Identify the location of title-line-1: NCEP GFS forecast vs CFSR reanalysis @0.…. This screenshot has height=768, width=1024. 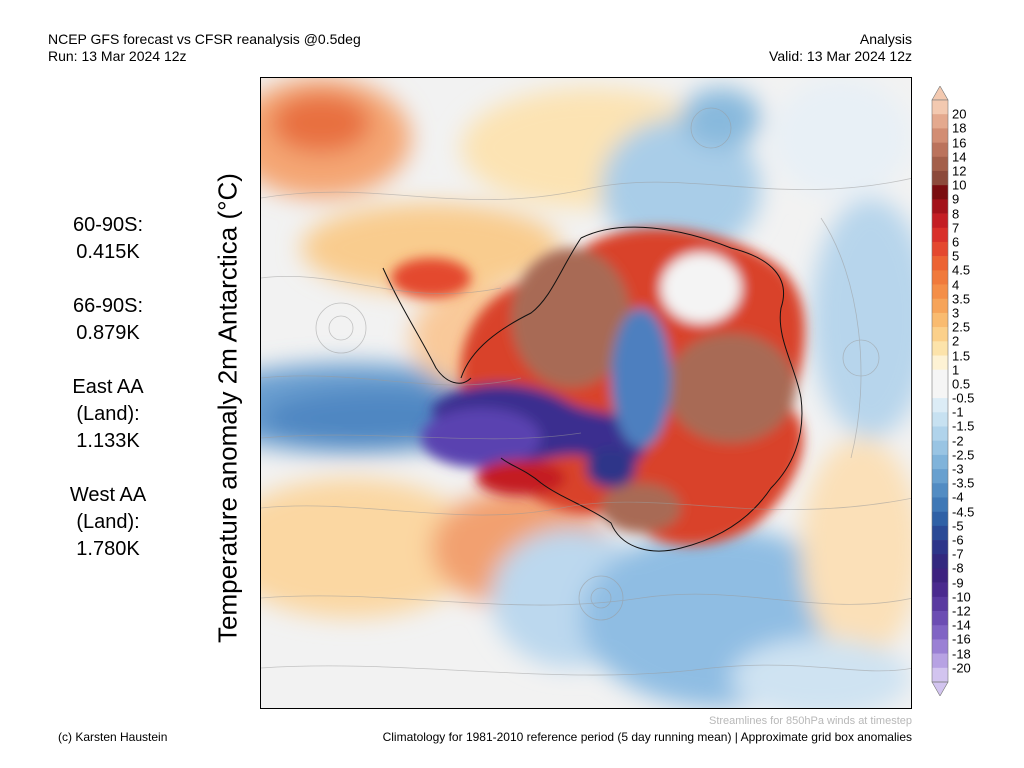
(204, 39).